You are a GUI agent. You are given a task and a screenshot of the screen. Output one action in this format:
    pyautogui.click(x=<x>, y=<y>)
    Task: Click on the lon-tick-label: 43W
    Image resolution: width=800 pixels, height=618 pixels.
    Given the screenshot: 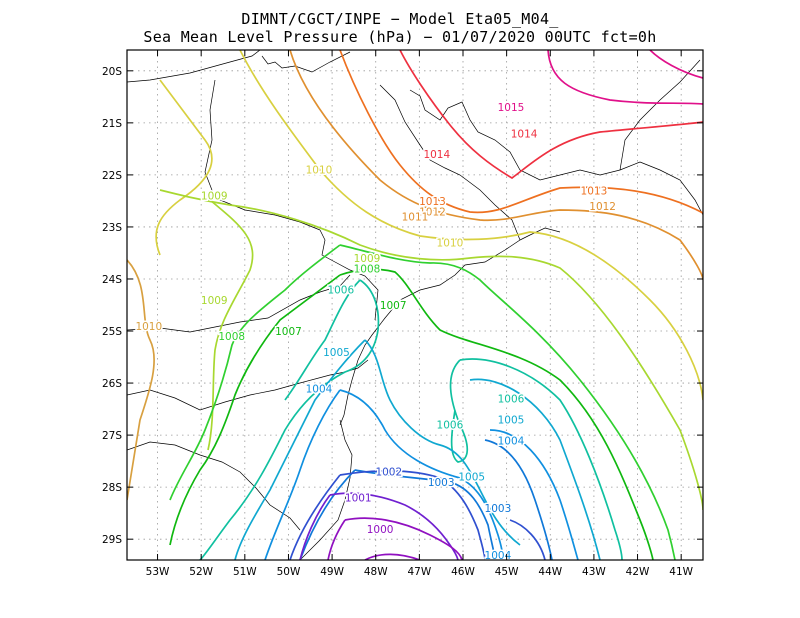 What is the action you would take?
    pyautogui.click(x=594, y=572)
    